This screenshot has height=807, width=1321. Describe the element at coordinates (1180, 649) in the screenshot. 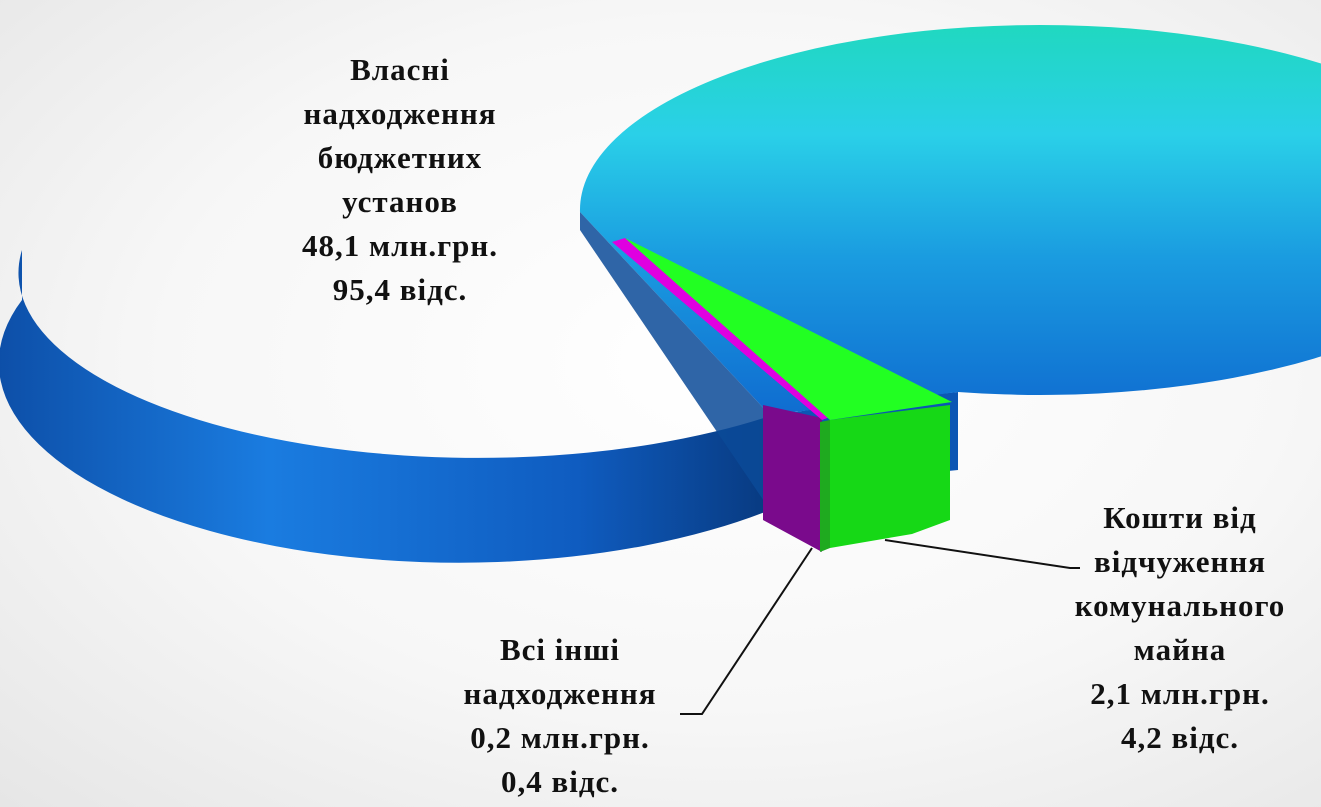

I see `label-sale-line: майна` at that location.